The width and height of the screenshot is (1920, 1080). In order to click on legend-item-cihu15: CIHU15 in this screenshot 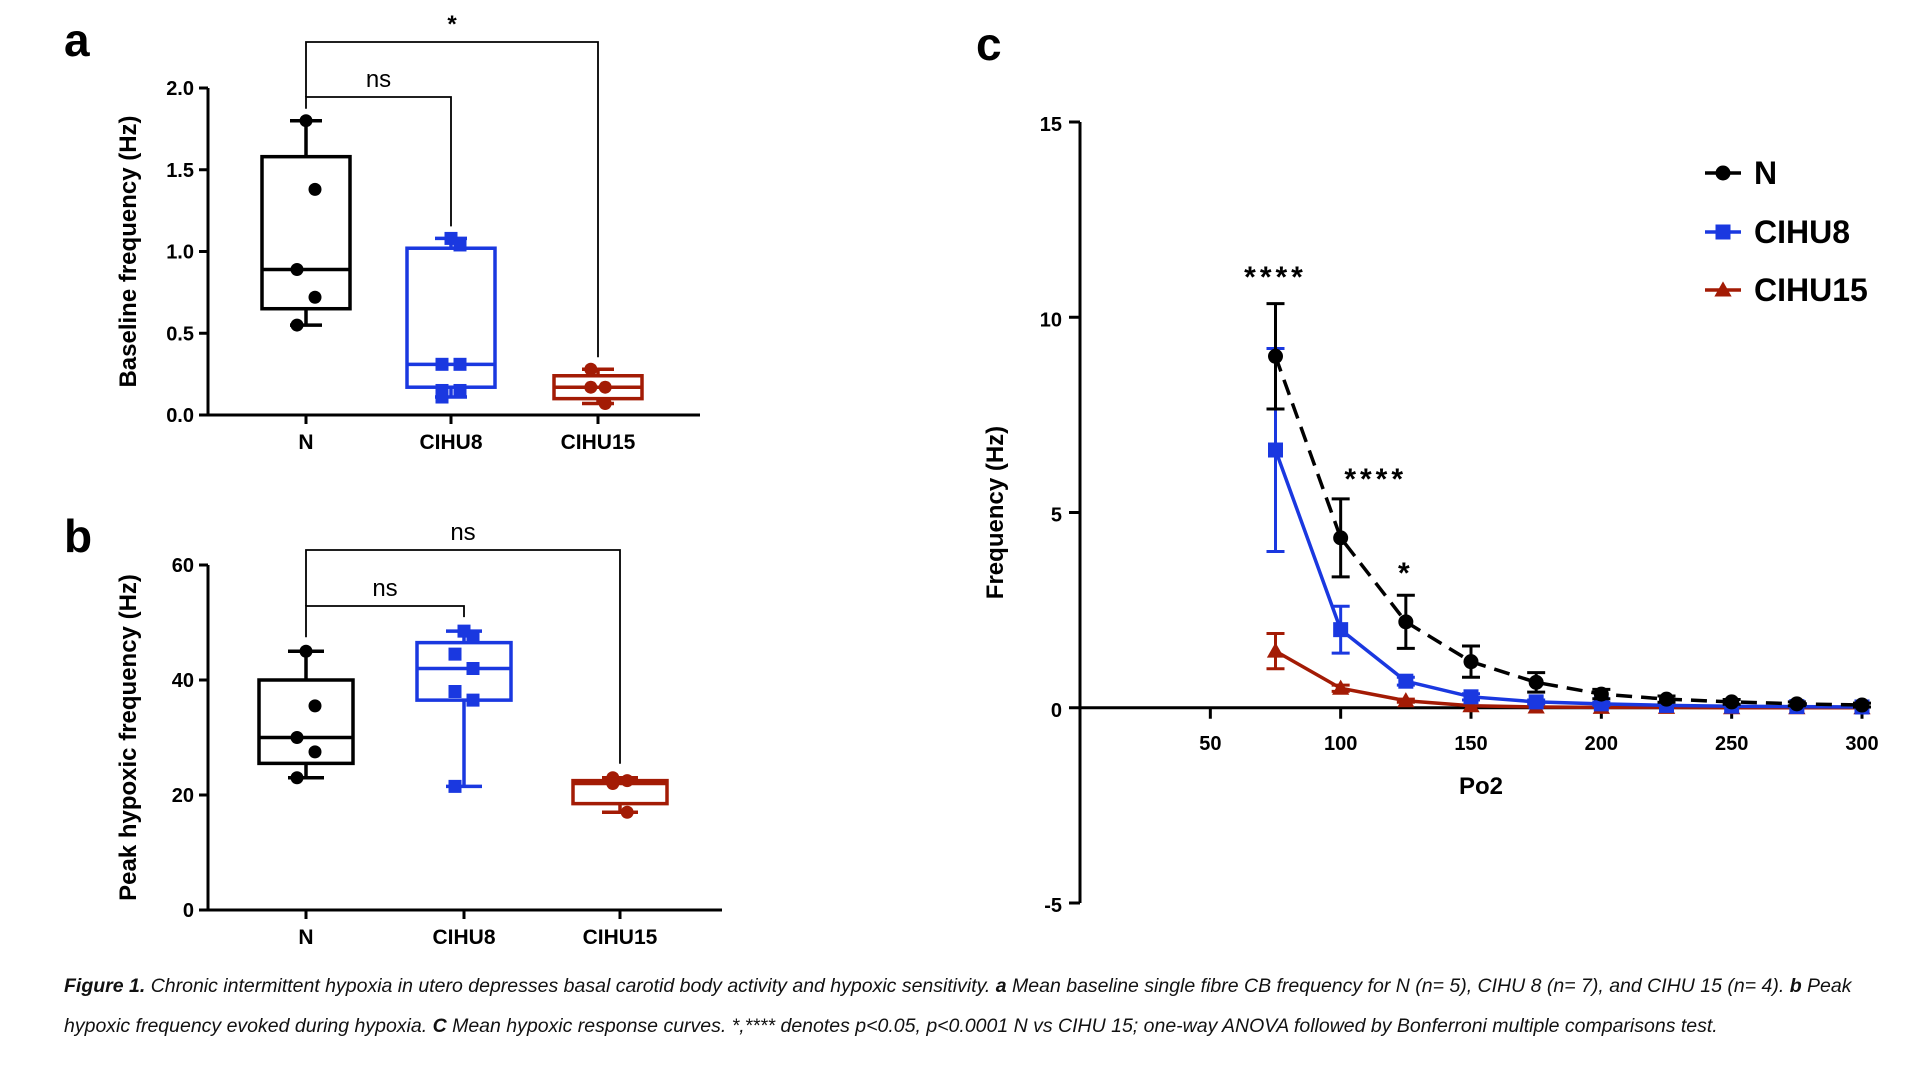, I will do `click(1786, 290)`.